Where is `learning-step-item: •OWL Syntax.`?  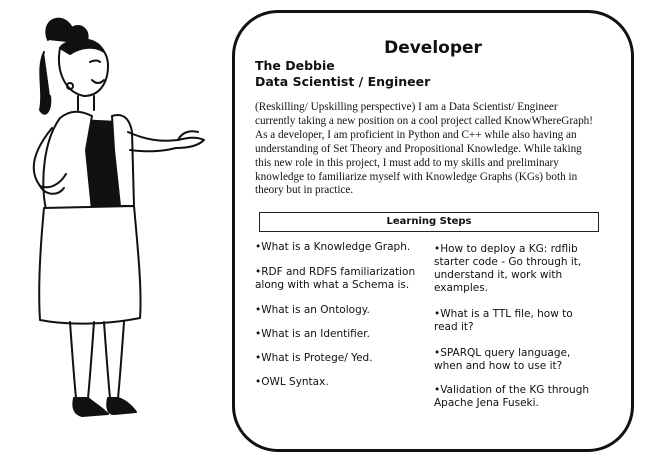 learning-step-item: •OWL Syntax. is located at coordinates (292, 382).